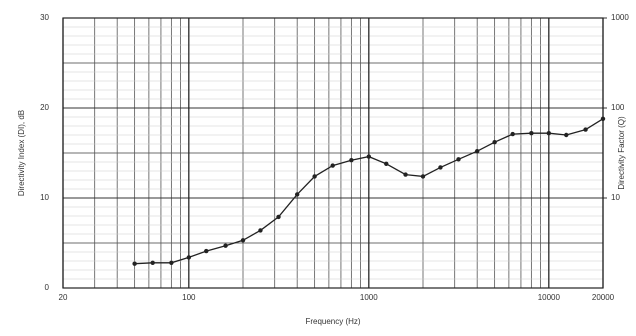 This screenshot has height=336, width=636. Describe the element at coordinates (615, 197) in the screenshot. I see `y2-tick-label: 10` at that location.